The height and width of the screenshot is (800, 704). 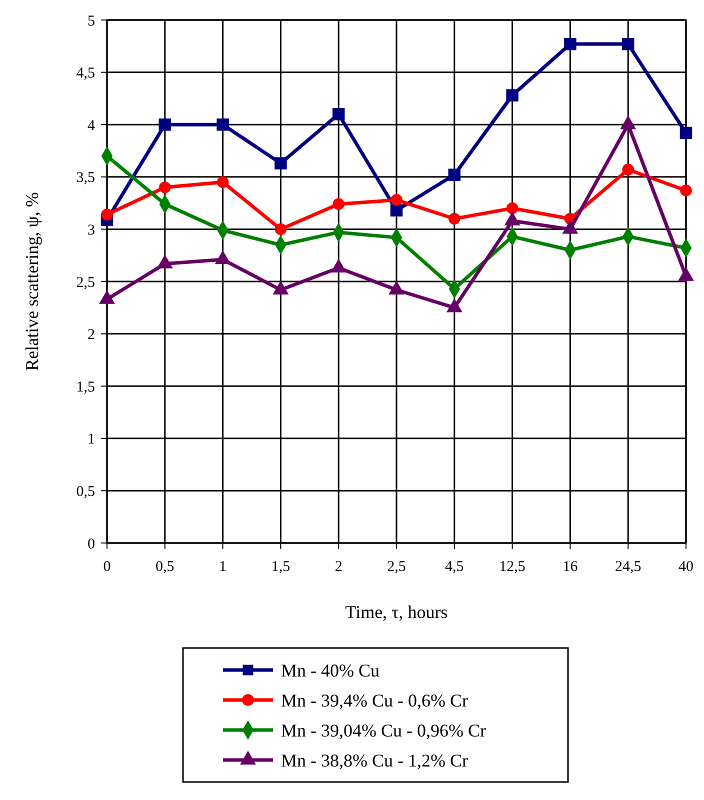 I want to click on y-tick-label: 1,5, so click(x=85, y=387).